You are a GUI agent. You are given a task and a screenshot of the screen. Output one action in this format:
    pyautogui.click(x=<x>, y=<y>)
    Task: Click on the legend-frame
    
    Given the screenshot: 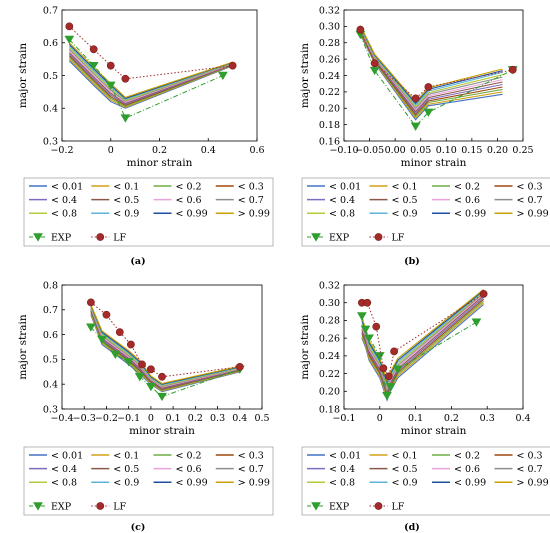 What is the action you would take?
    pyautogui.click(x=425, y=212)
    